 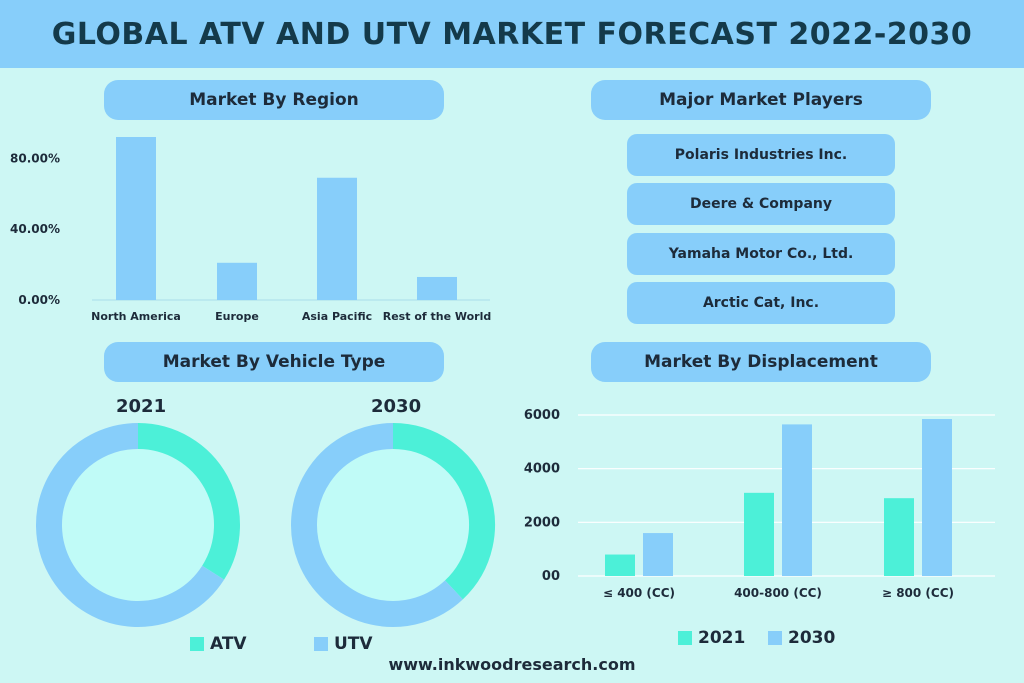 I want to click on vehicle-legend-utv: UTV, so click(x=343, y=644).